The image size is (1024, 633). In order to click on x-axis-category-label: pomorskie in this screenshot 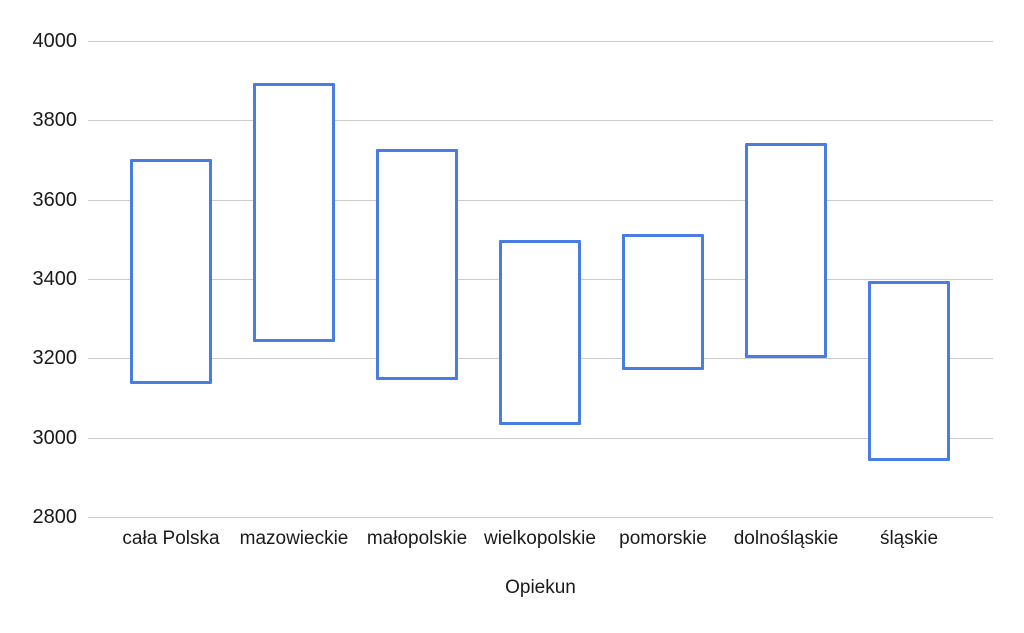, I will do `click(663, 538)`.